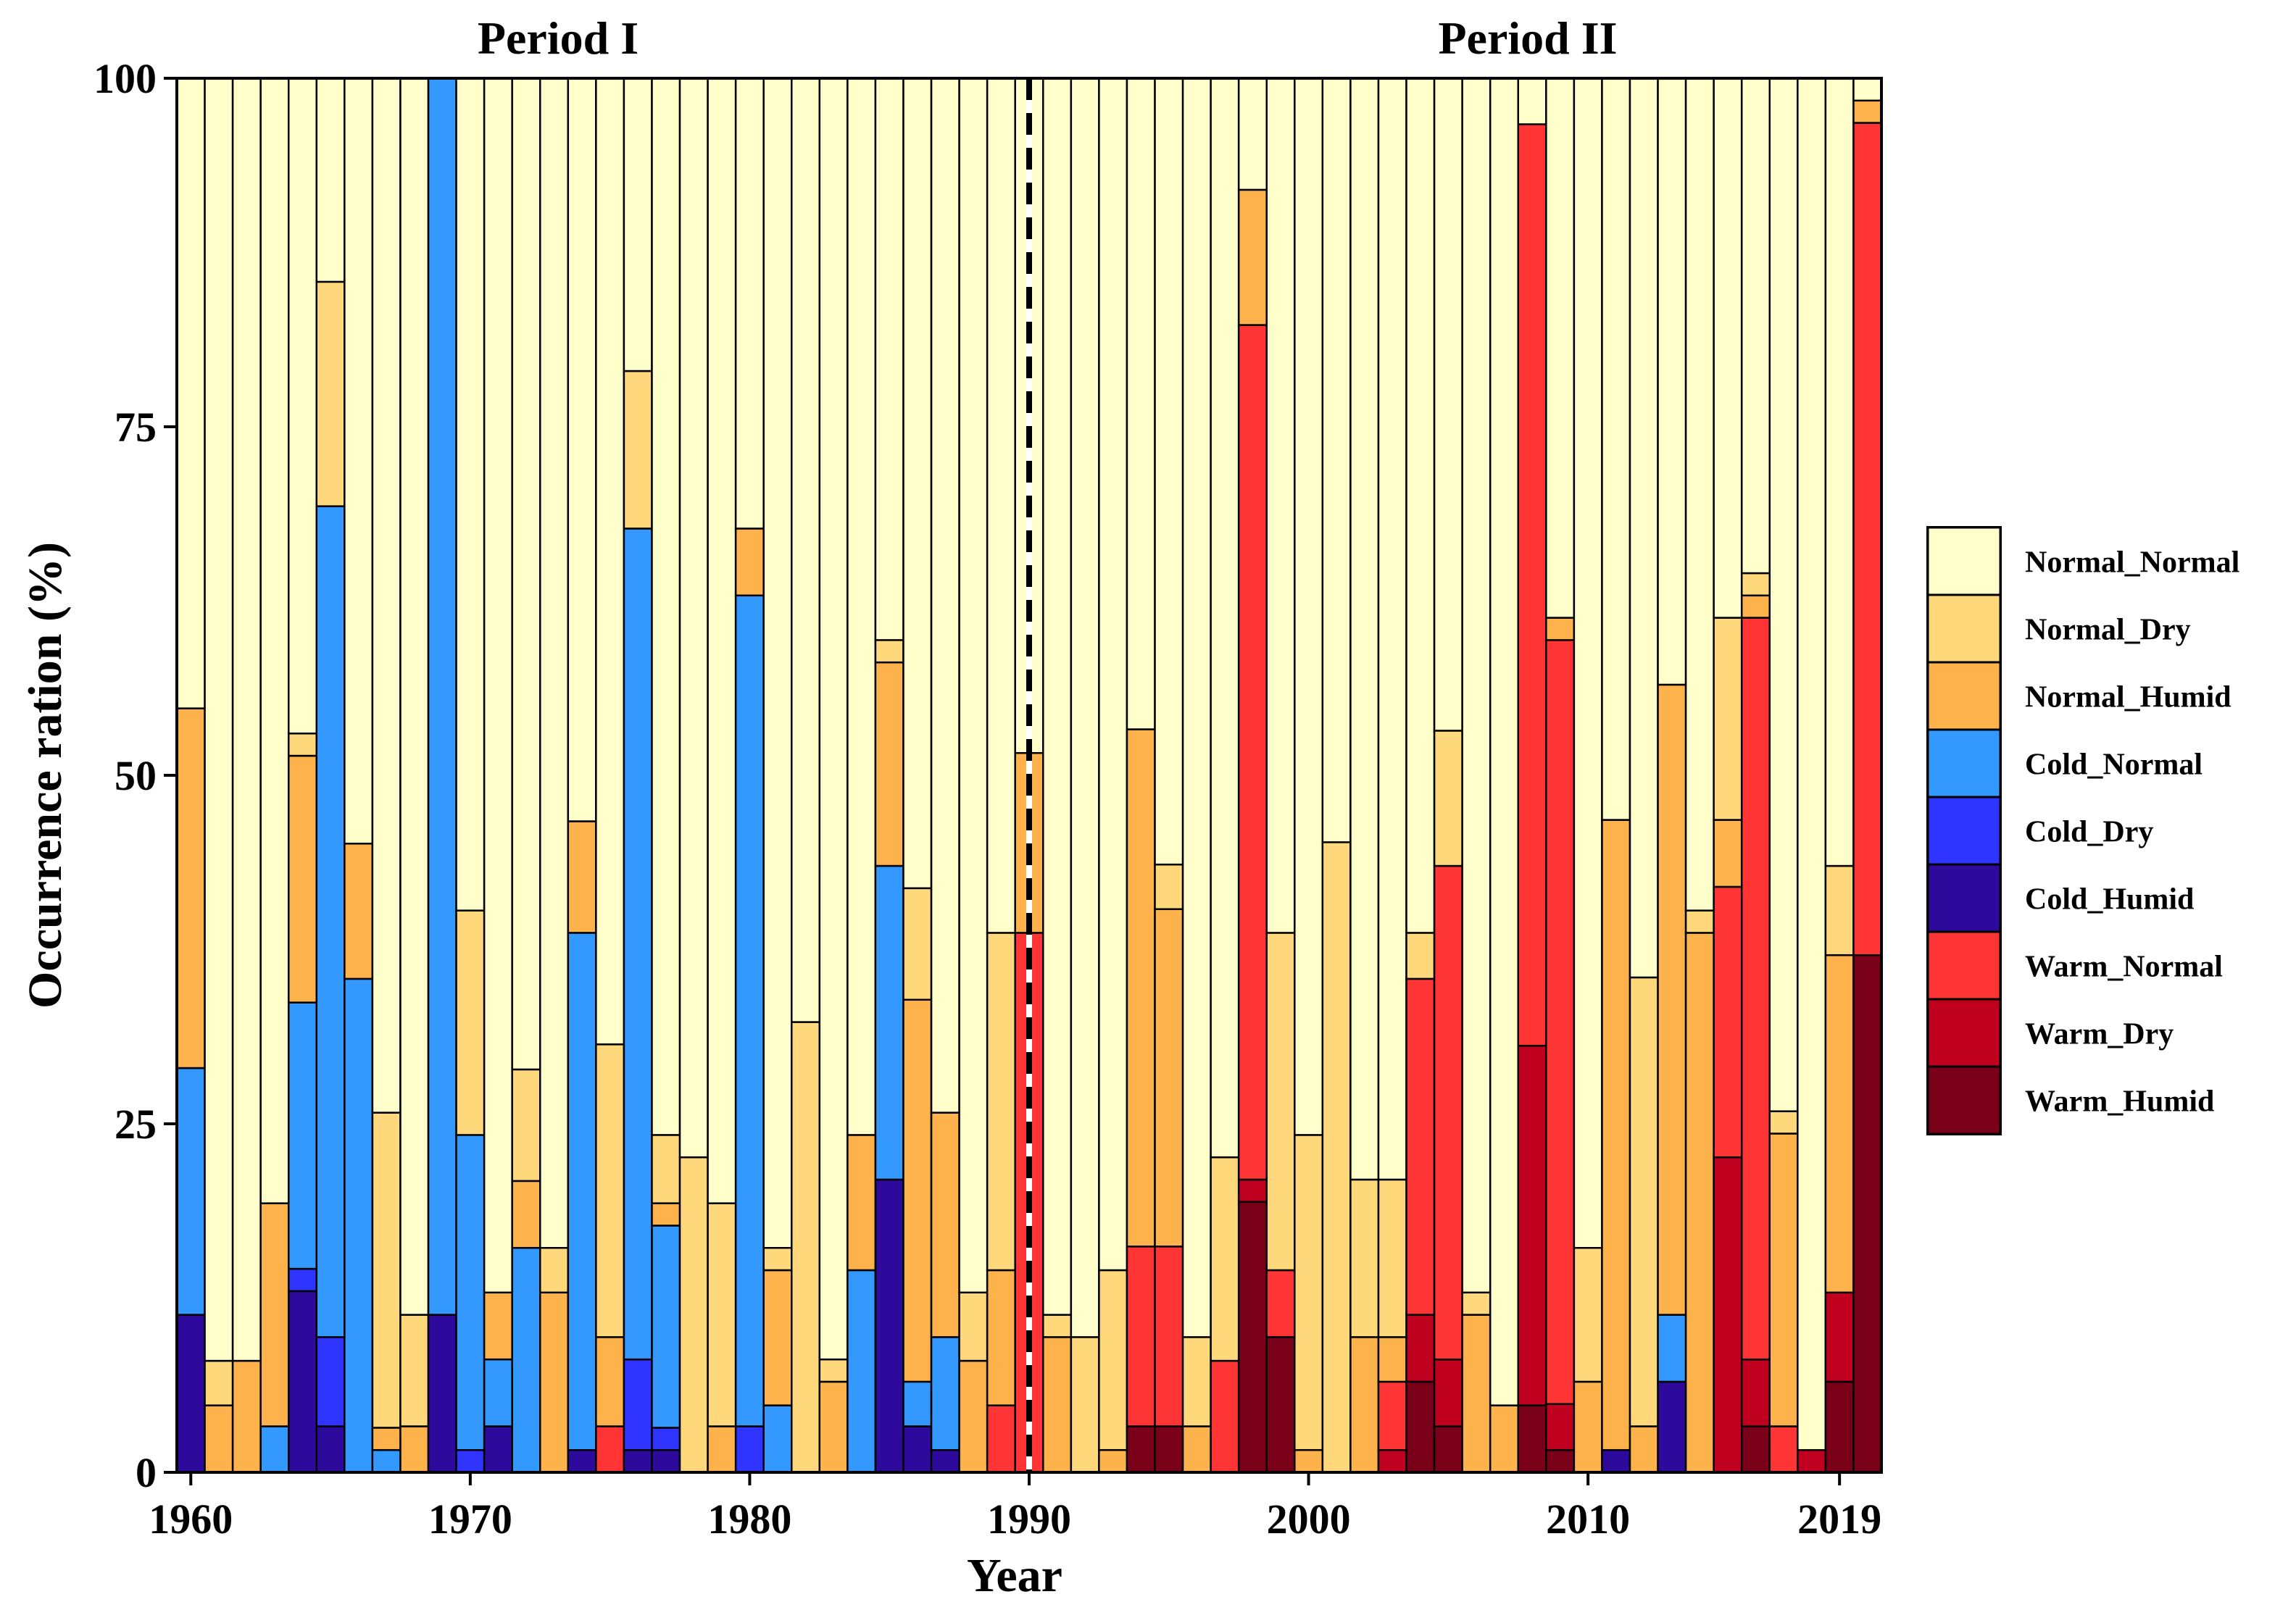  Describe the element at coordinates (1672, 1348) in the screenshot. I see `bar-segment-2013-cold-normal` at that location.